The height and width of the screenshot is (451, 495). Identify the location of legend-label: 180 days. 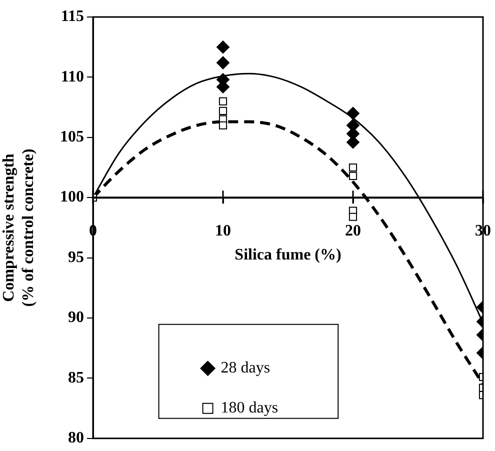
(249, 408).